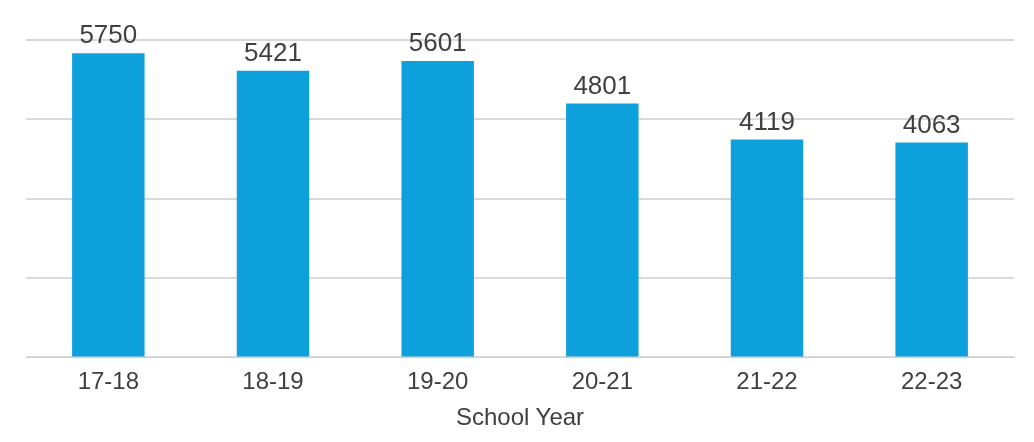 This screenshot has width=1034, height=442. Describe the element at coordinates (437, 42) in the screenshot. I see `data-label: 5601` at that location.